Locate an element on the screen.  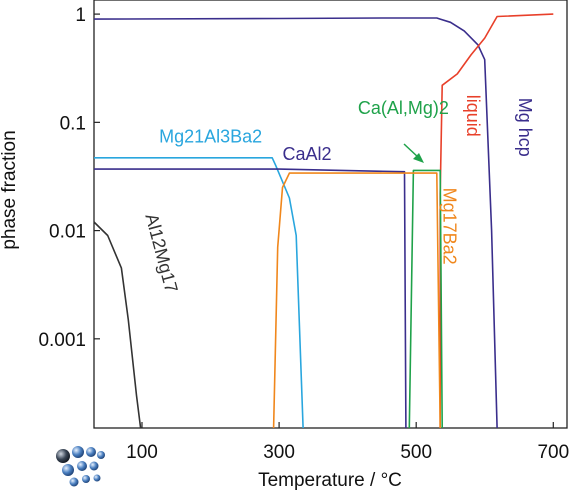
y-axis-title: phase fraction is located at coordinates (10, 189).